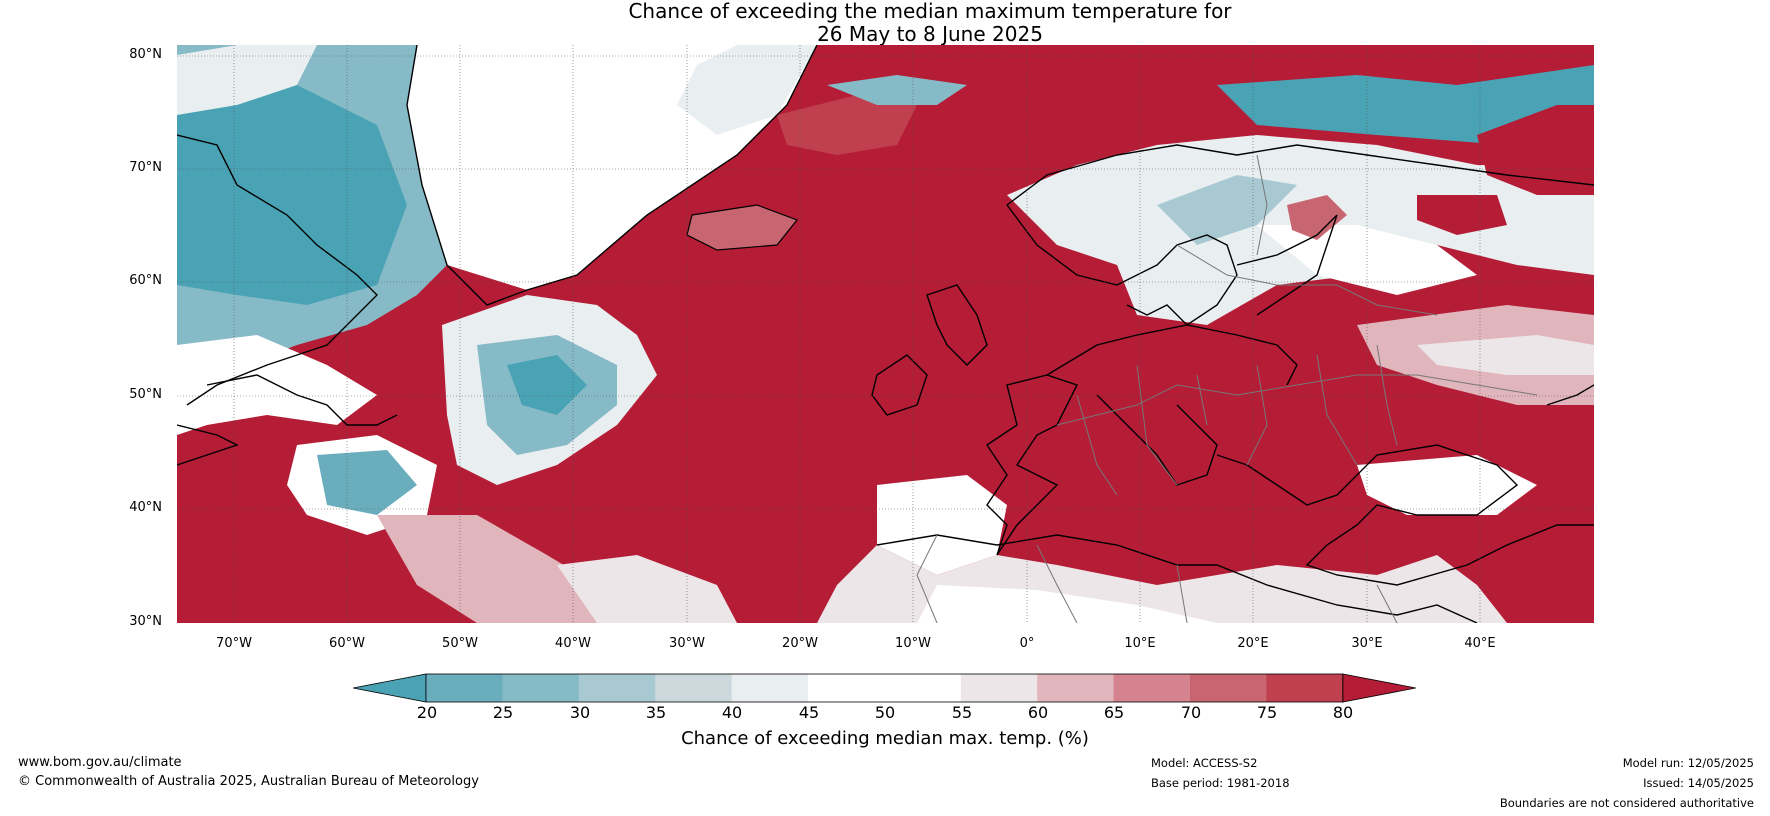 The image size is (1770, 816). I want to click on title-line-2: 26 May to 8 June 2025, so click(930, 34).